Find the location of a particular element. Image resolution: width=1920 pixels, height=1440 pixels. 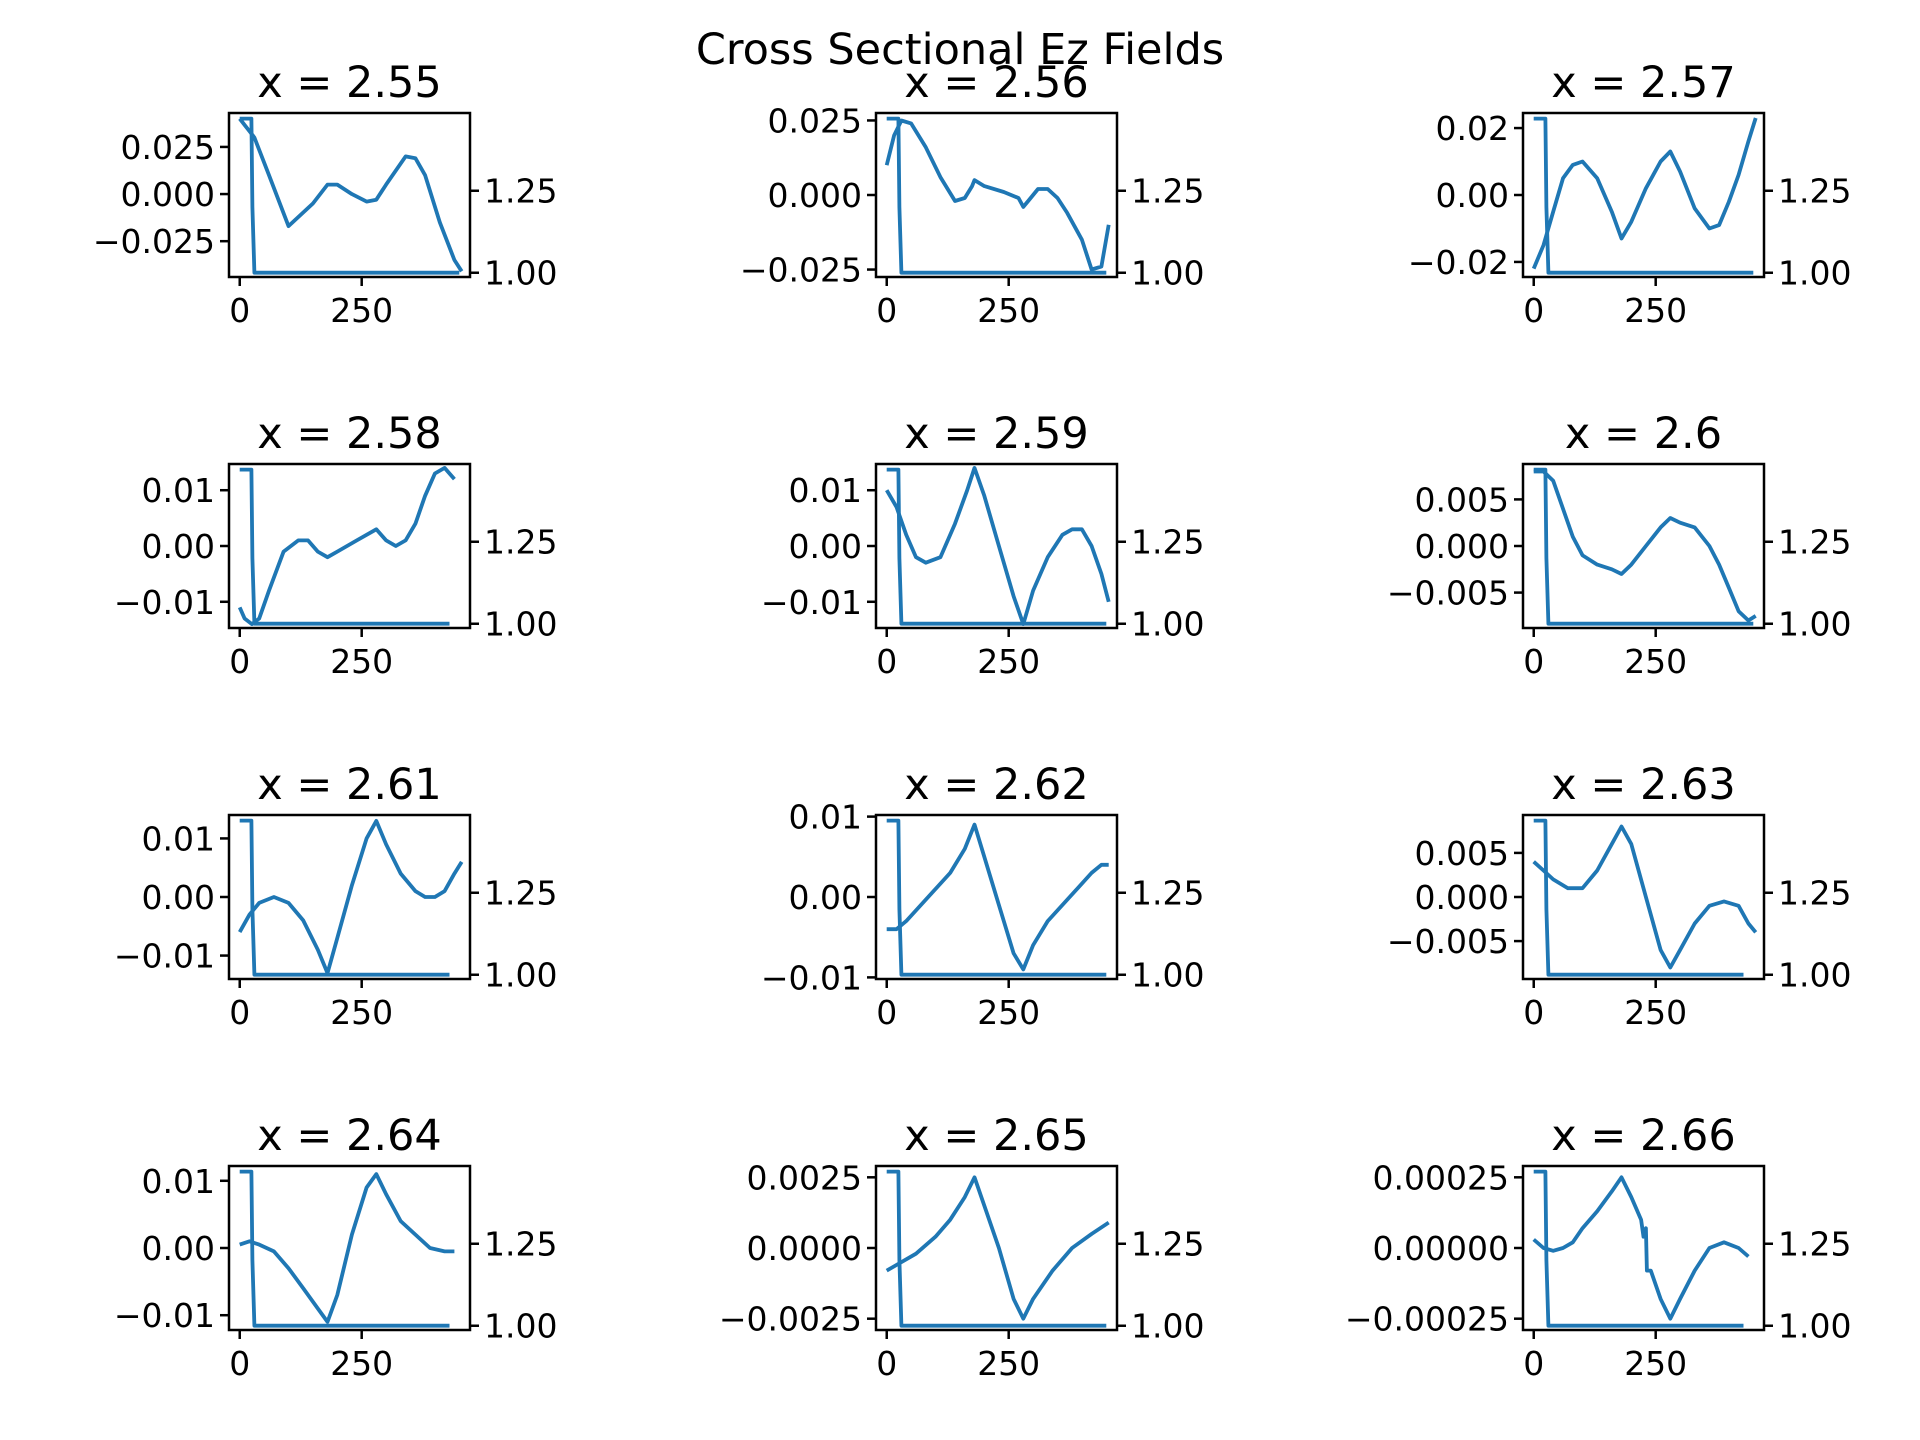

subplot-panel: x = 2.65 0.0025 0.0000 −0.0025 1.25 1.00 0 250 is located at coordinates (962, 1247).